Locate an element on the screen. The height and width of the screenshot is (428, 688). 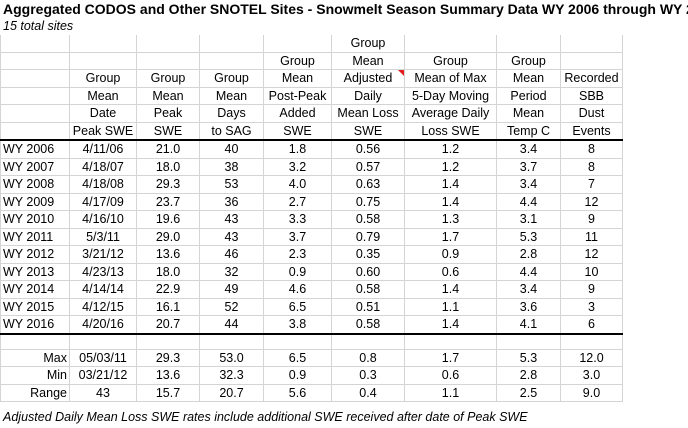
data-cell-col-5: 0.35 is located at coordinates (368, 254).